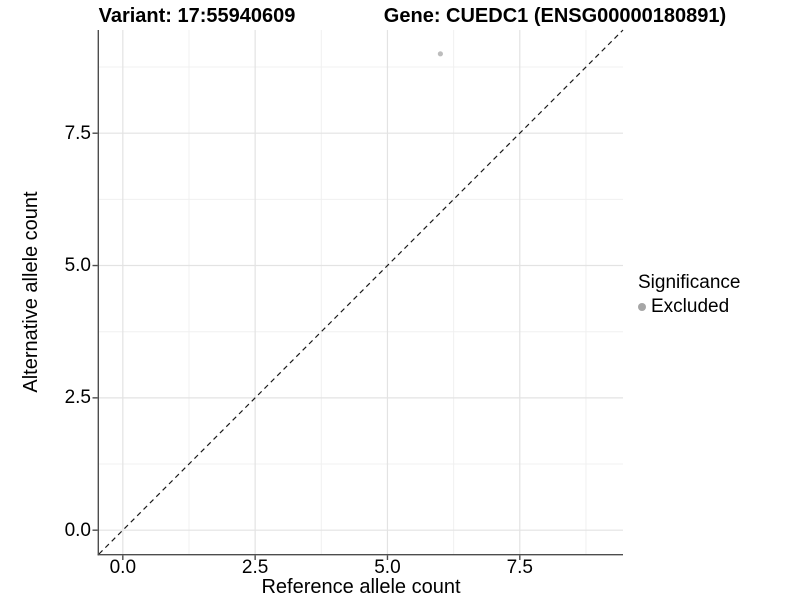  Describe the element at coordinates (197, 16) in the screenshot. I see `plot-title-variant: Variant: 17:55940609` at that location.